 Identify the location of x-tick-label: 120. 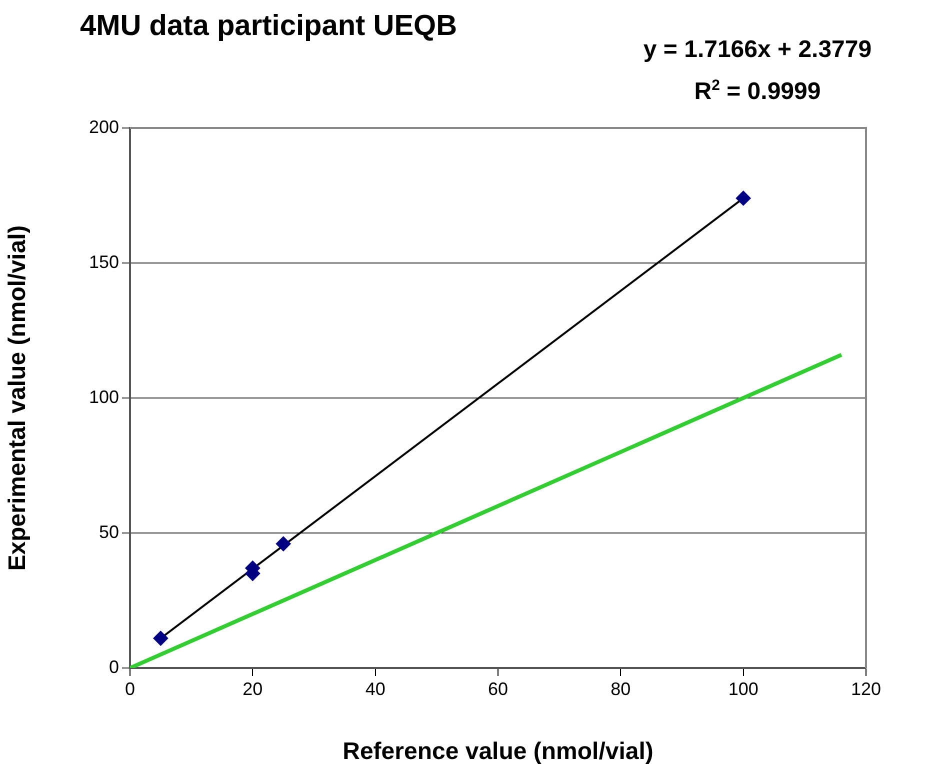
(866, 688).